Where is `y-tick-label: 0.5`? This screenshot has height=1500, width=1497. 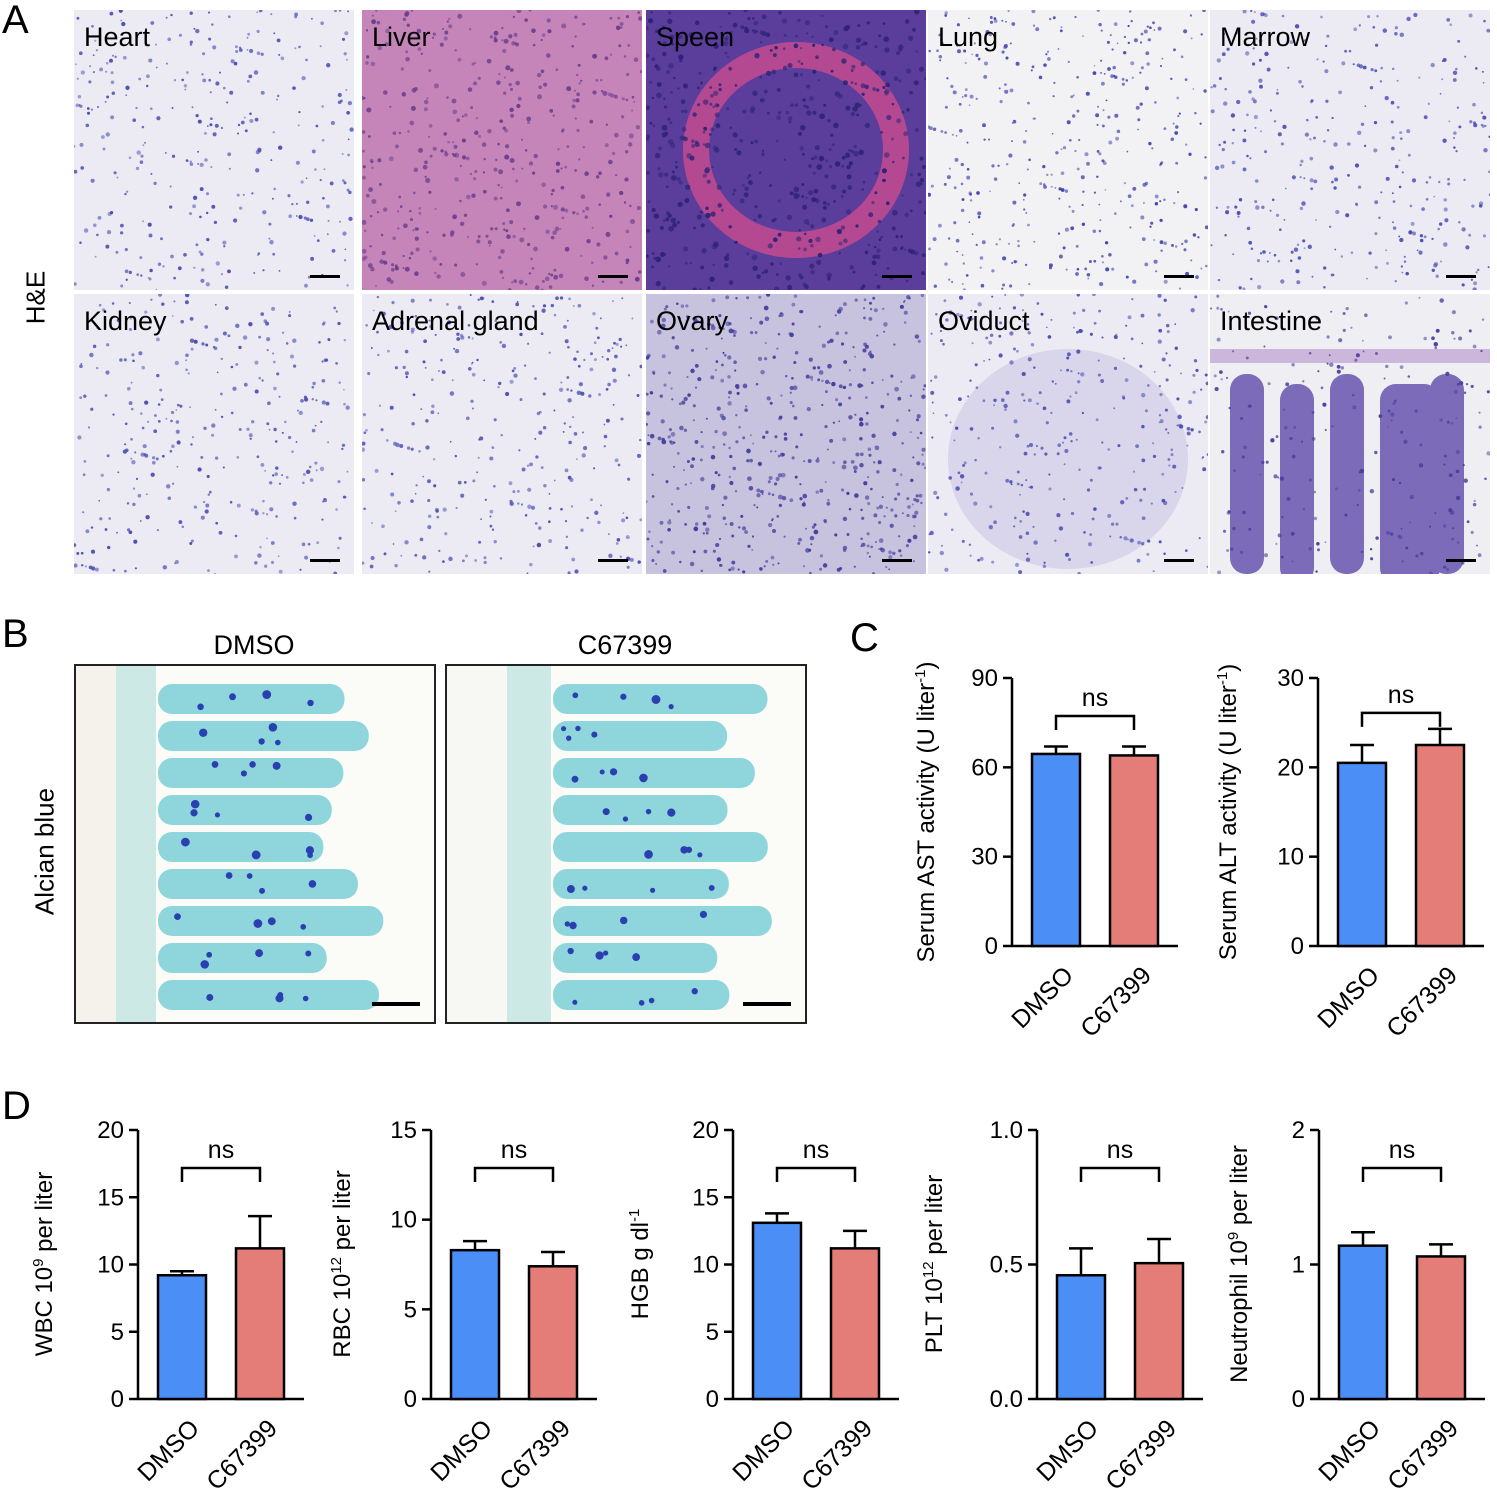
y-tick-label: 0.5 is located at coordinates (1006, 1265).